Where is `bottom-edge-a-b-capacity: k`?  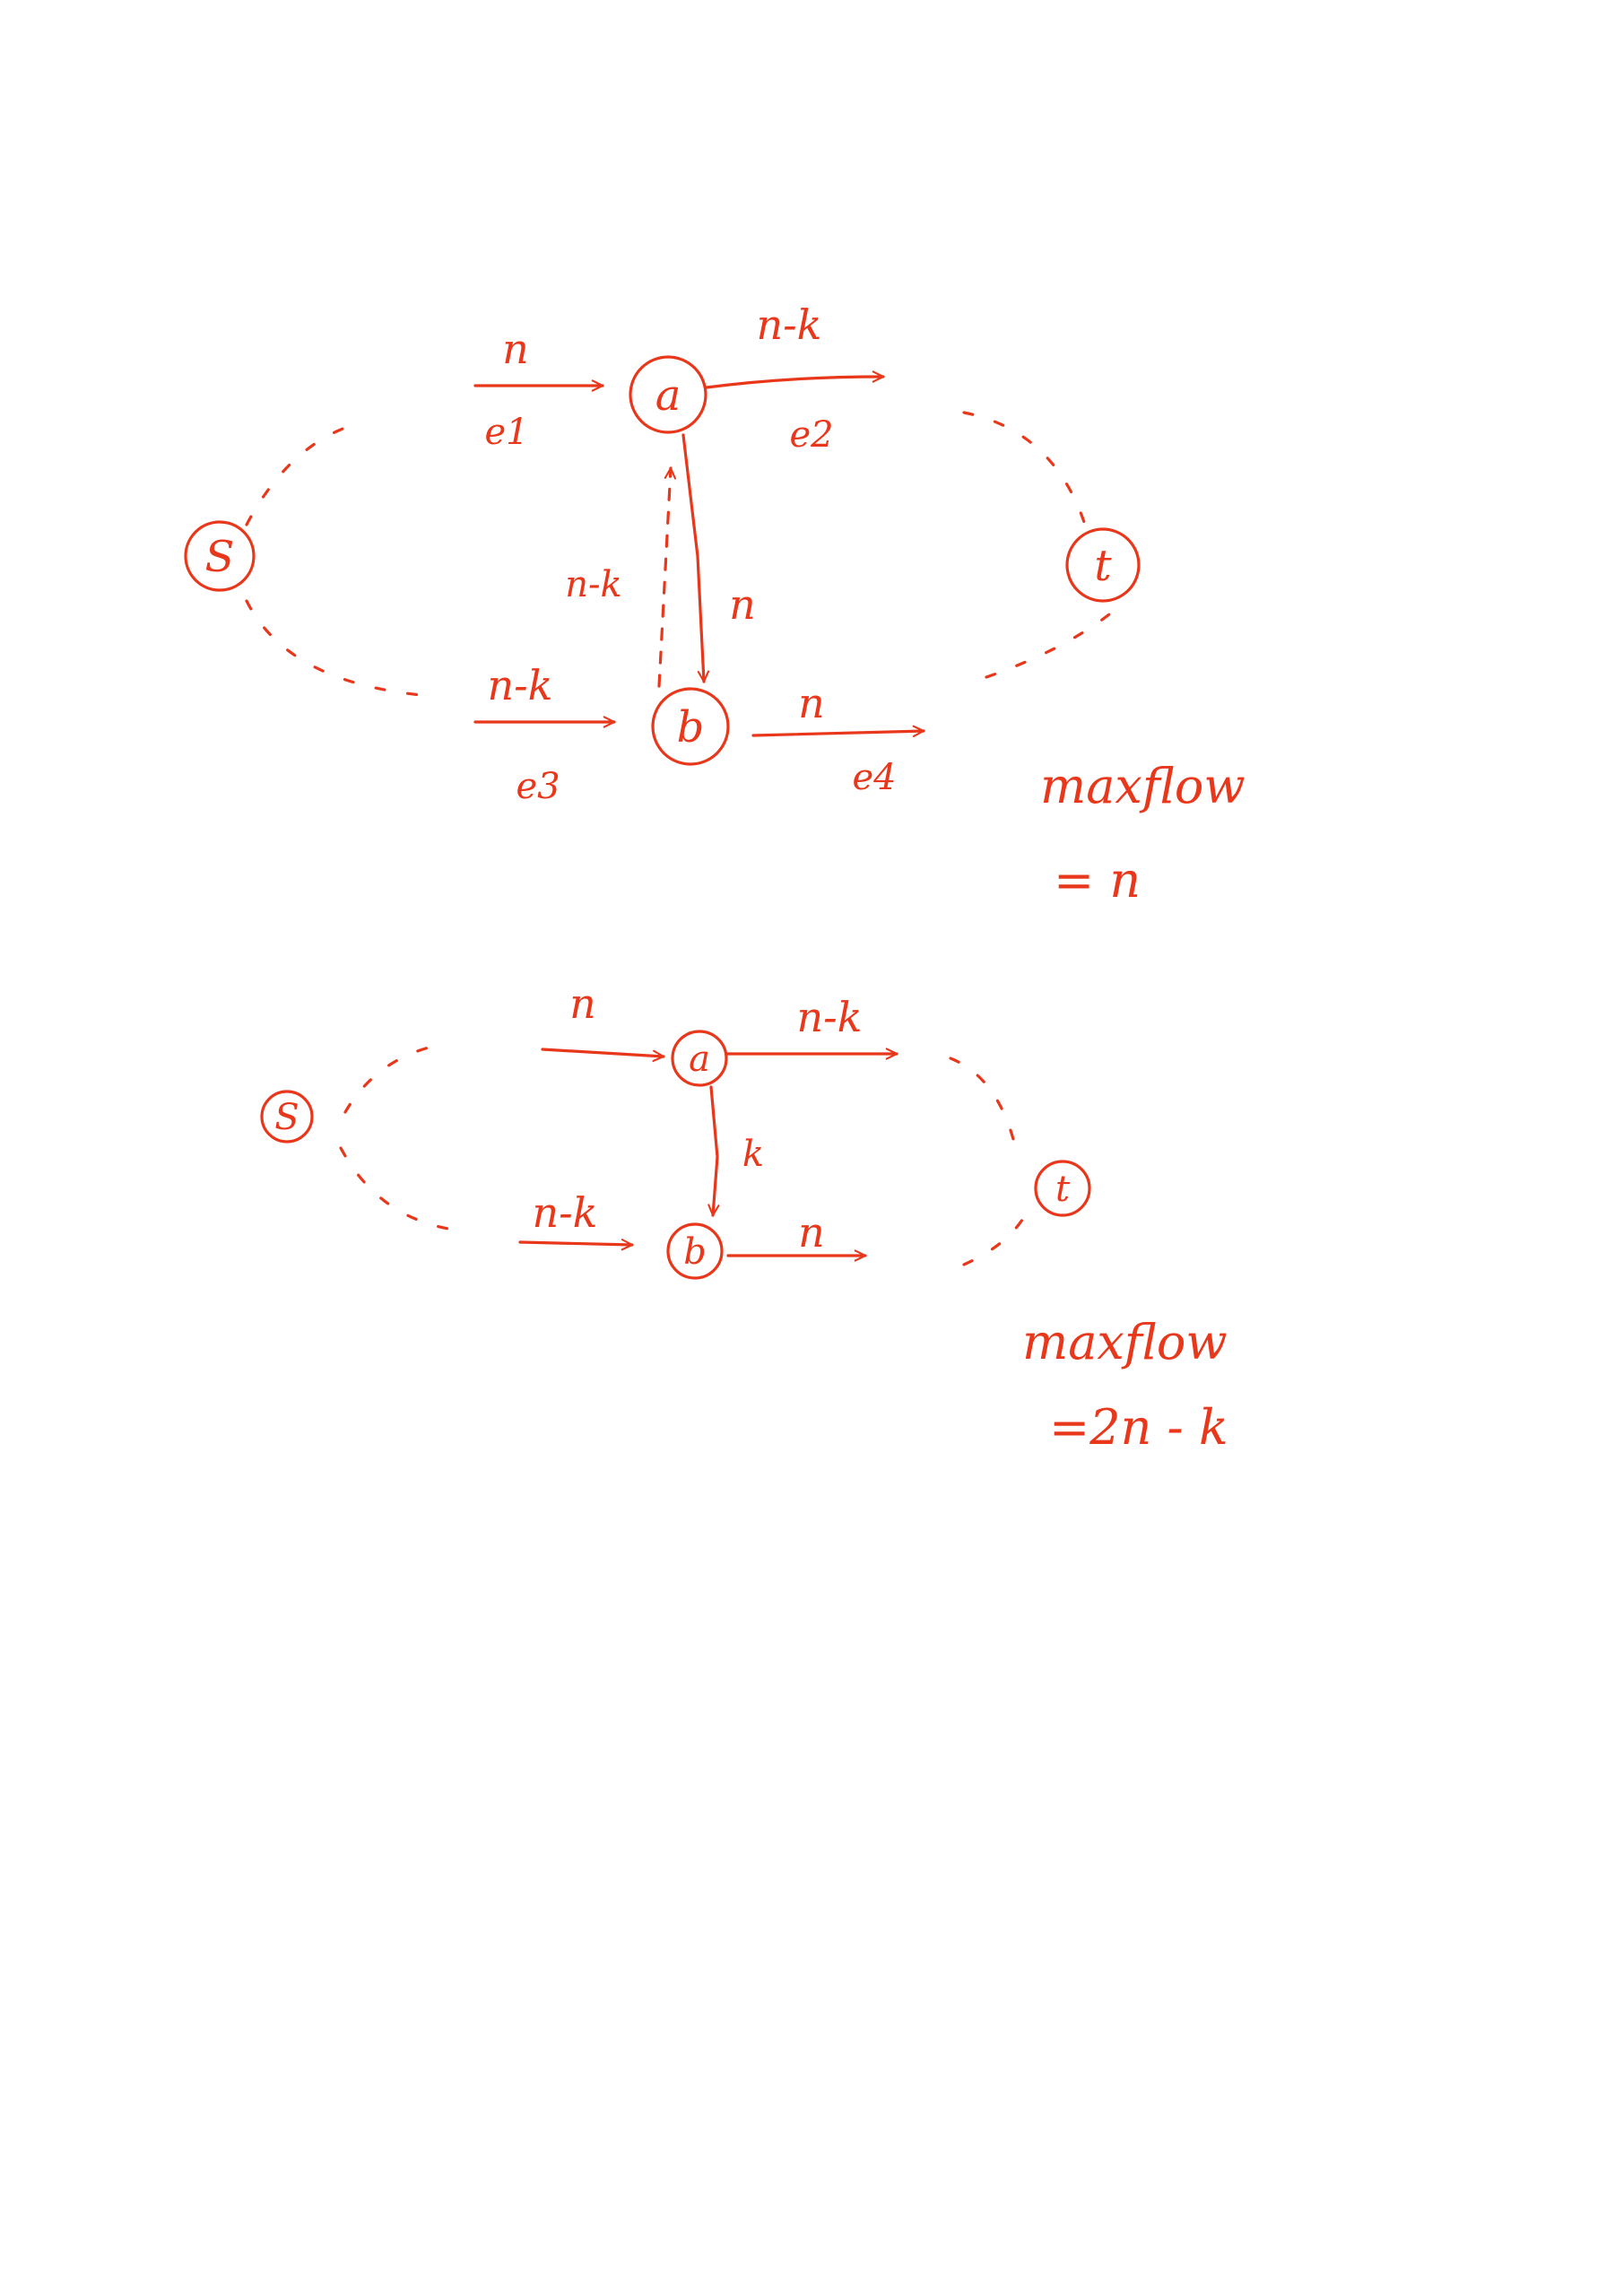 bottom-edge-a-b-capacity: k is located at coordinates (753, 1154).